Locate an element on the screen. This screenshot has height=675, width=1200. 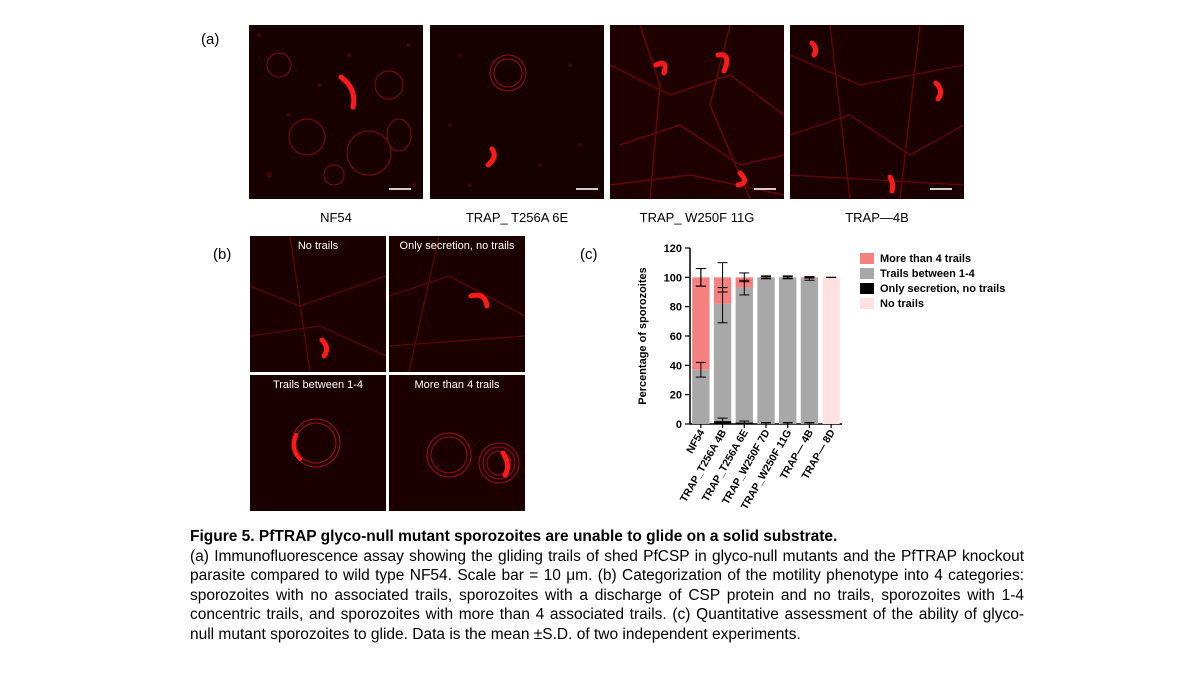
category-no-trails: No trails is located at coordinates (318, 304).